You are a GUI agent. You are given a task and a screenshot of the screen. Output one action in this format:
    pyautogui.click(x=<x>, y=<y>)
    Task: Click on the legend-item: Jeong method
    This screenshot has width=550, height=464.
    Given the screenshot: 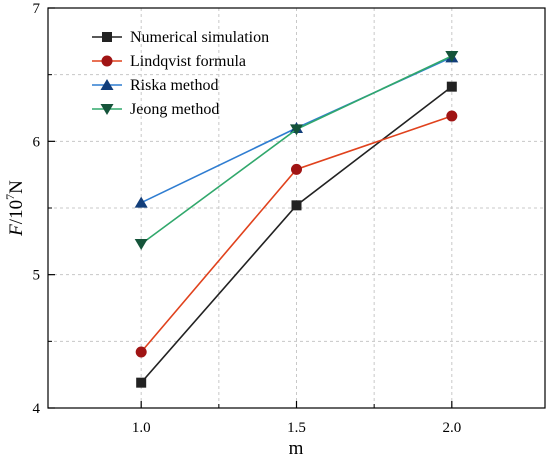 What is the action you would take?
    pyautogui.click(x=155, y=109)
    